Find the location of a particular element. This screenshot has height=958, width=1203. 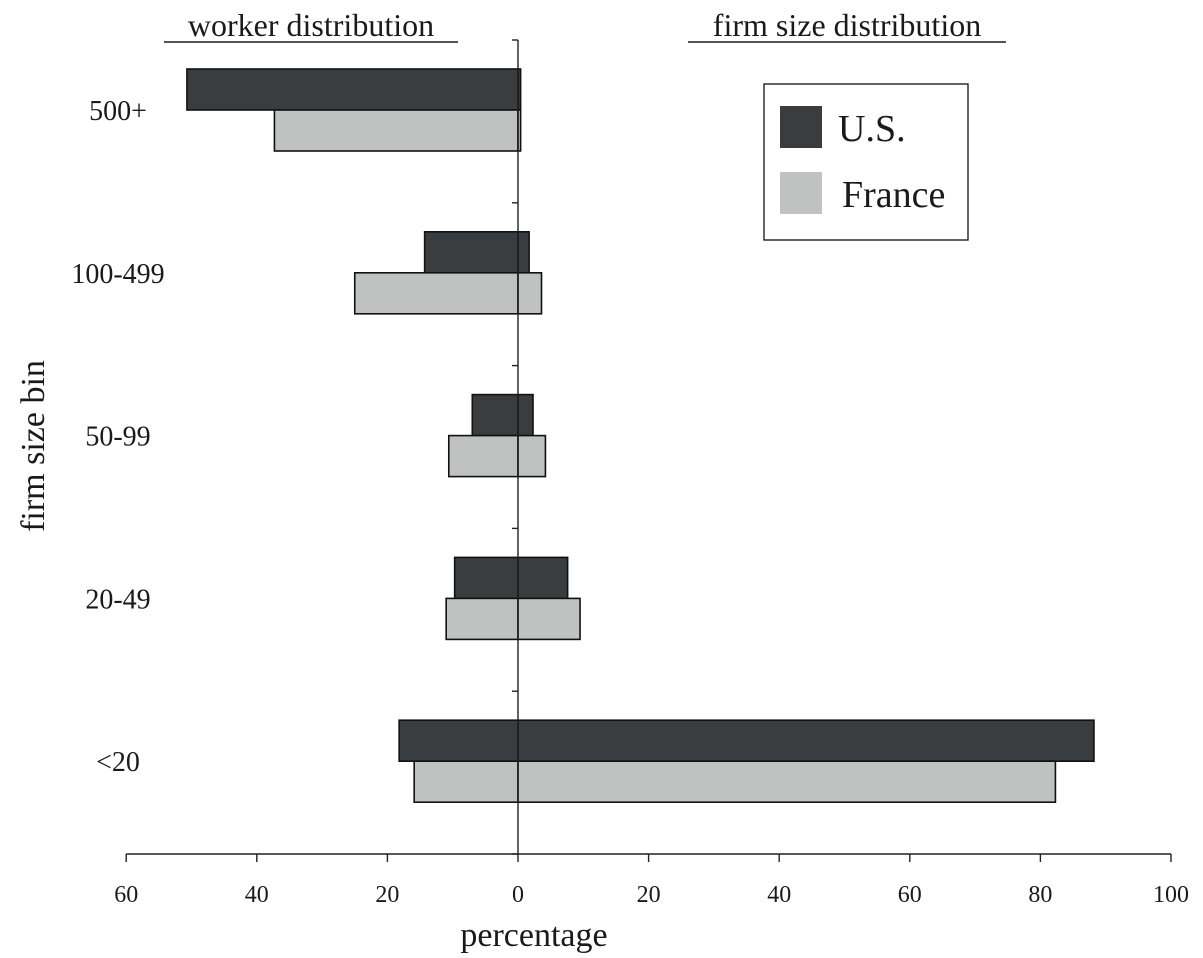

category-label-500: 500+ is located at coordinates (118, 111).